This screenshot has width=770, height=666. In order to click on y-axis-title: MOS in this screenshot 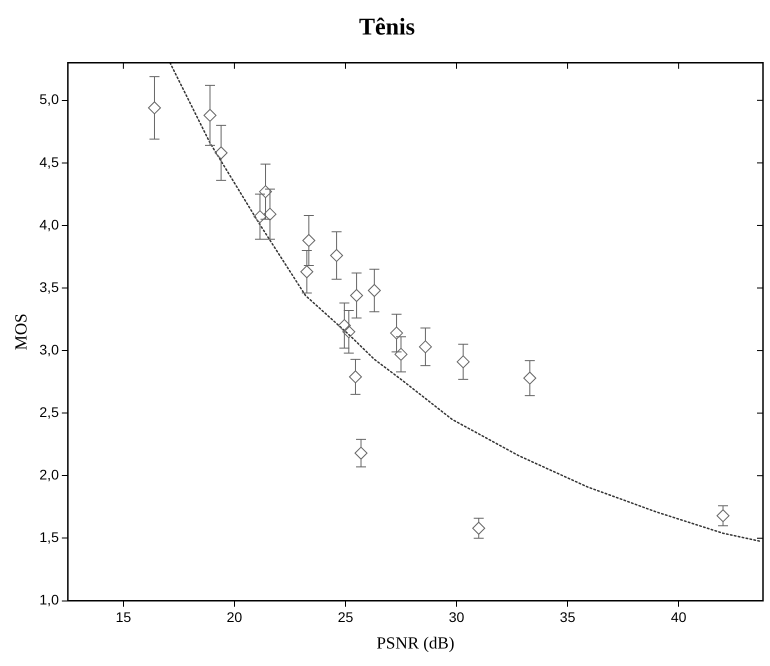, I will do `click(21, 331)`.